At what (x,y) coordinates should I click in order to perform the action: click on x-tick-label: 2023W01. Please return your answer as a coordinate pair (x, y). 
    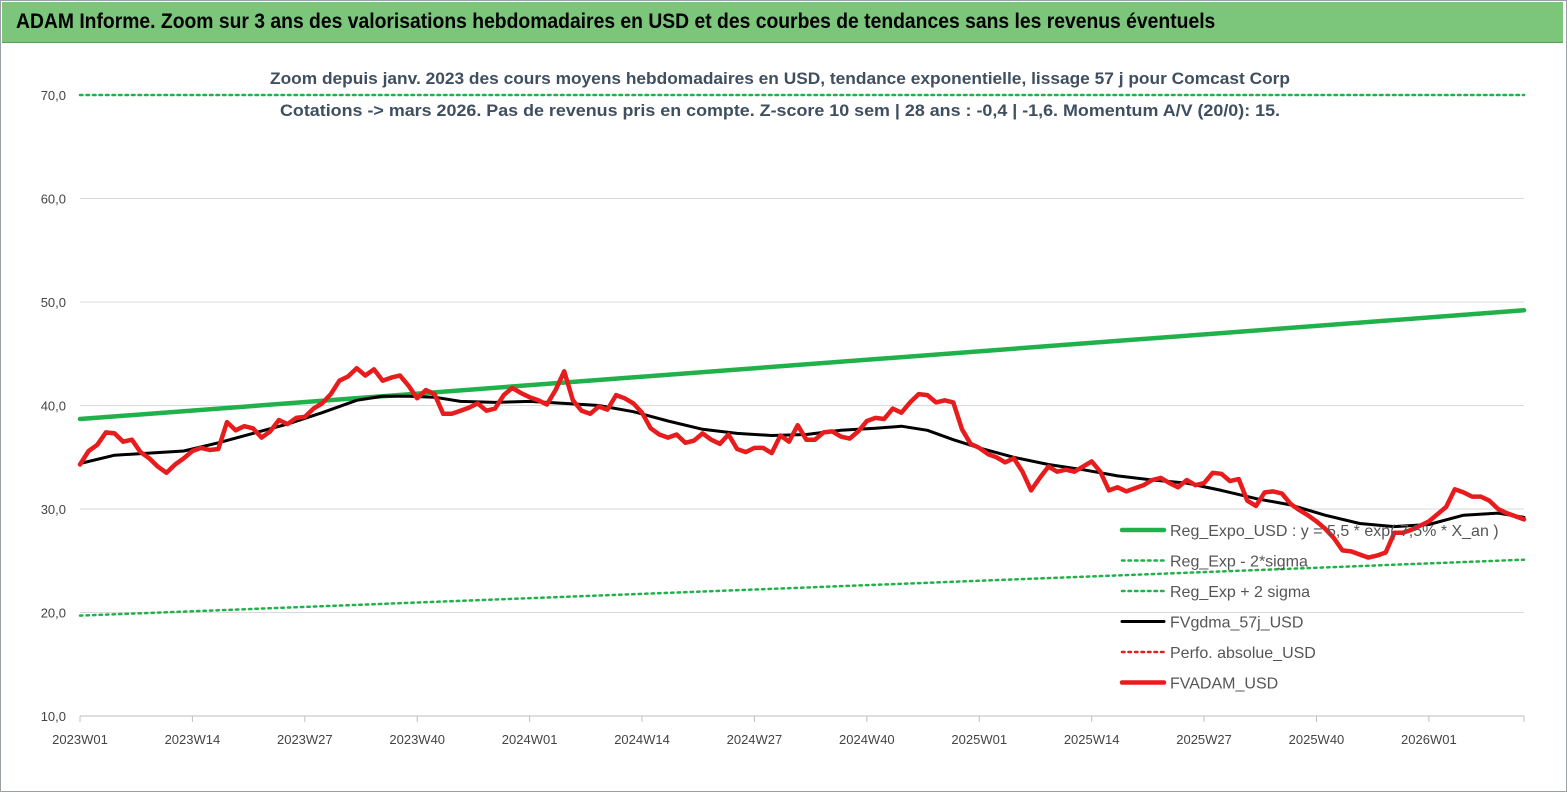
    Looking at the image, I should click on (80, 739).